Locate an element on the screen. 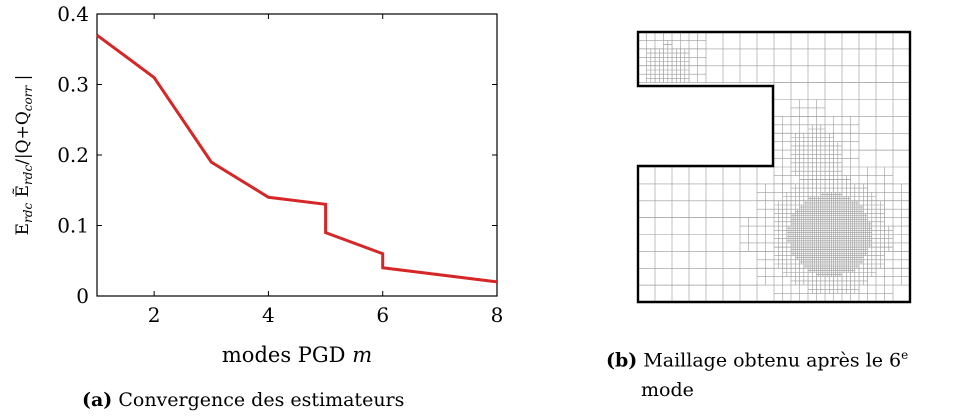 The width and height of the screenshot is (957, 419). y-axis-label: Erdc Ẽrdc/|Q+Qcorr | is located at coordinates (23, 155).